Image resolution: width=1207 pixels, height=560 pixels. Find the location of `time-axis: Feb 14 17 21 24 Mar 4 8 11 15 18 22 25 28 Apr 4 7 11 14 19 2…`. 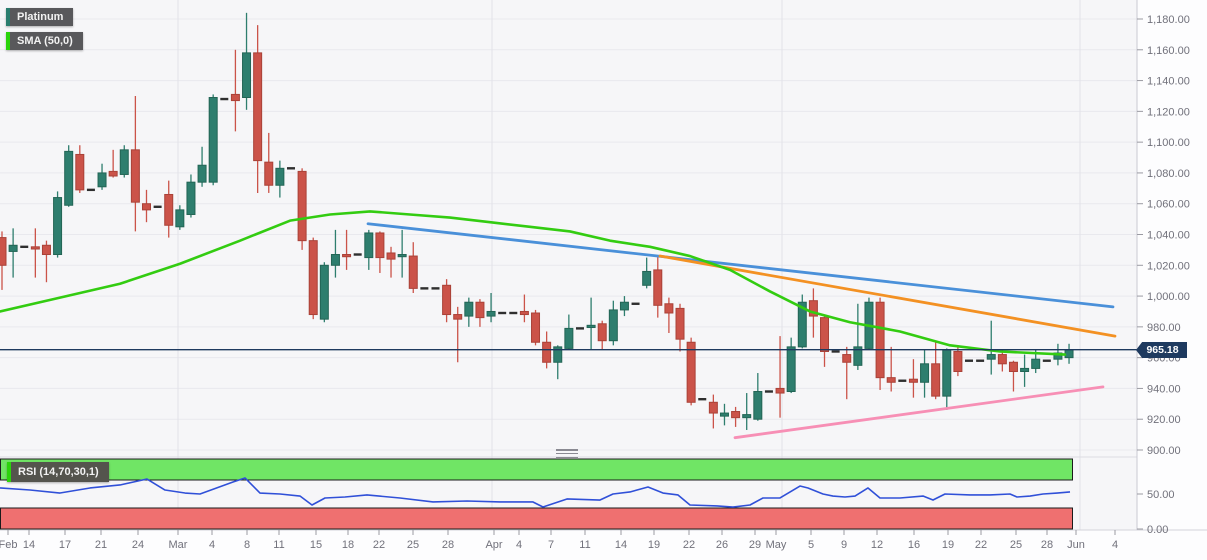

time-axis: Feb 14 17 21 24 Mar 4 8 11 15 18 22 25 28 Apr 4 7 11 14 19 2… is located at coordinates (559, 540).